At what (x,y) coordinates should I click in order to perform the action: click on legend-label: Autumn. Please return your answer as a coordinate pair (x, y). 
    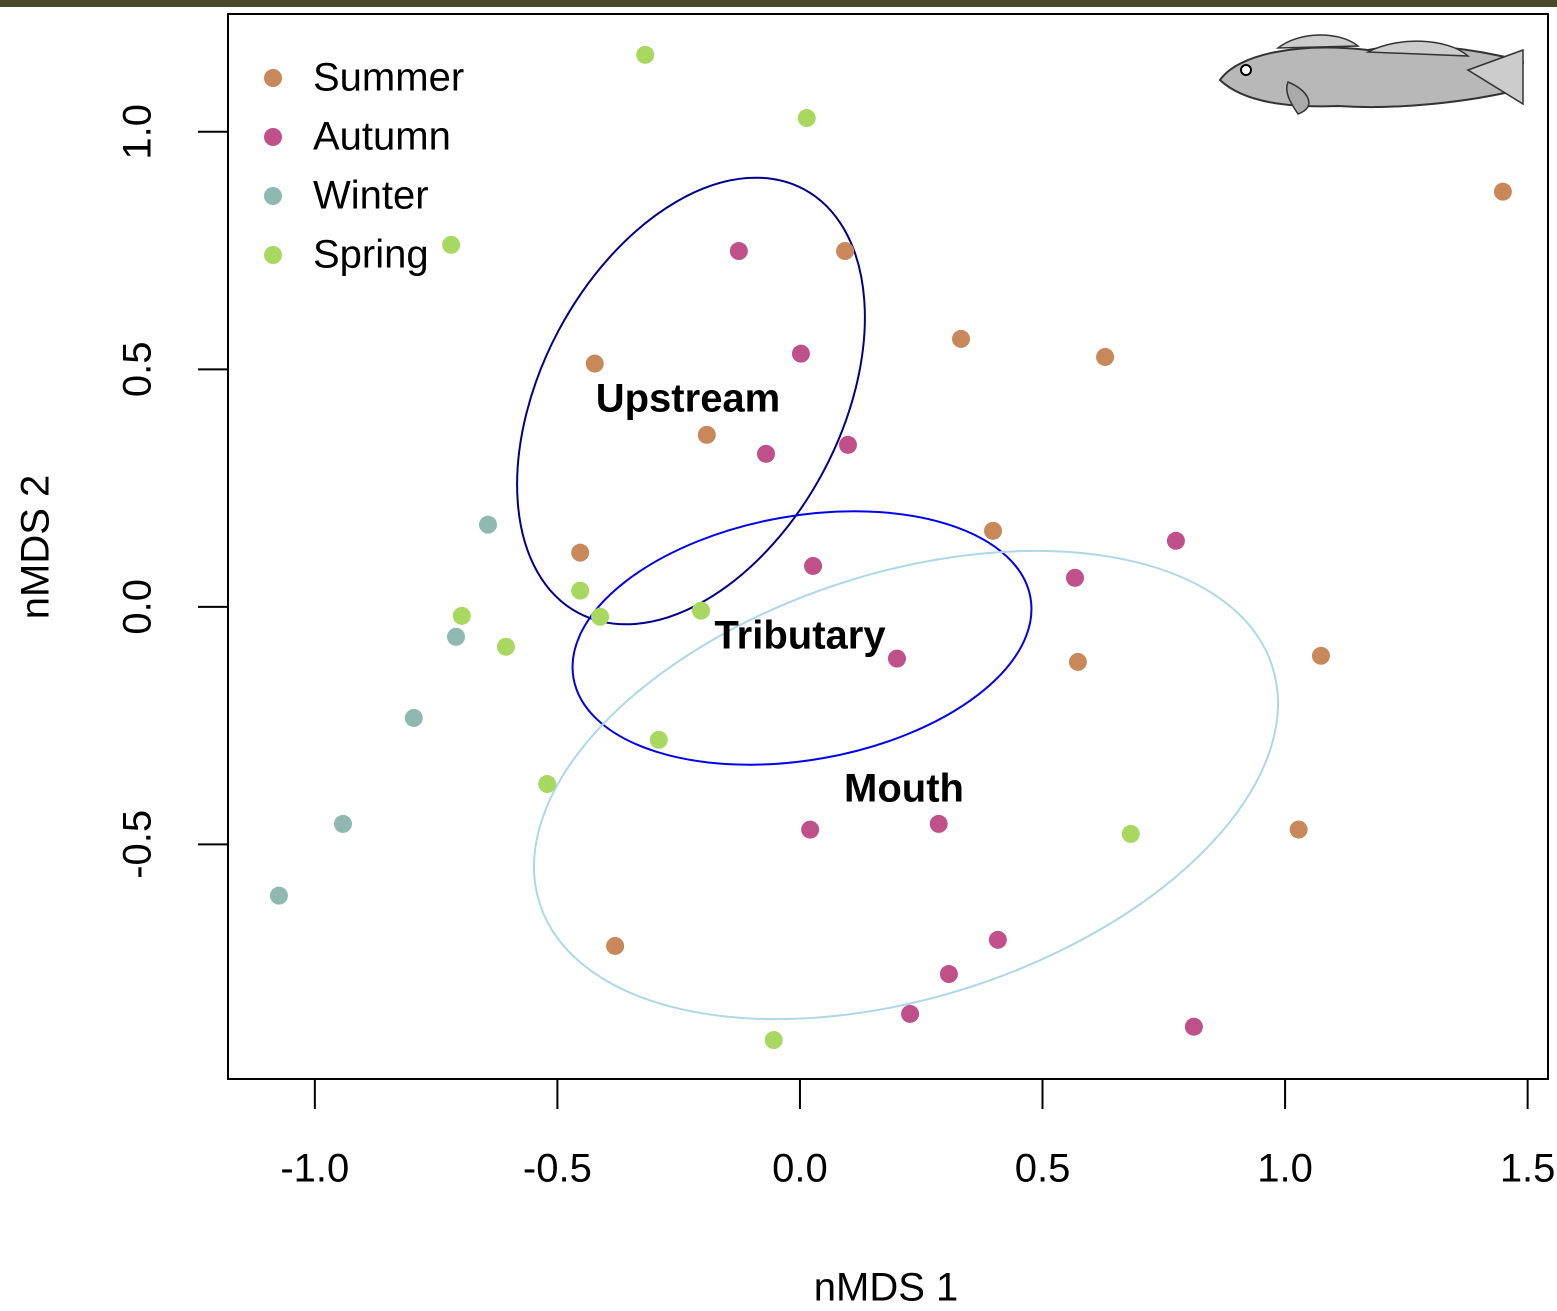
    Looking at the image, I should click on (382, 137).